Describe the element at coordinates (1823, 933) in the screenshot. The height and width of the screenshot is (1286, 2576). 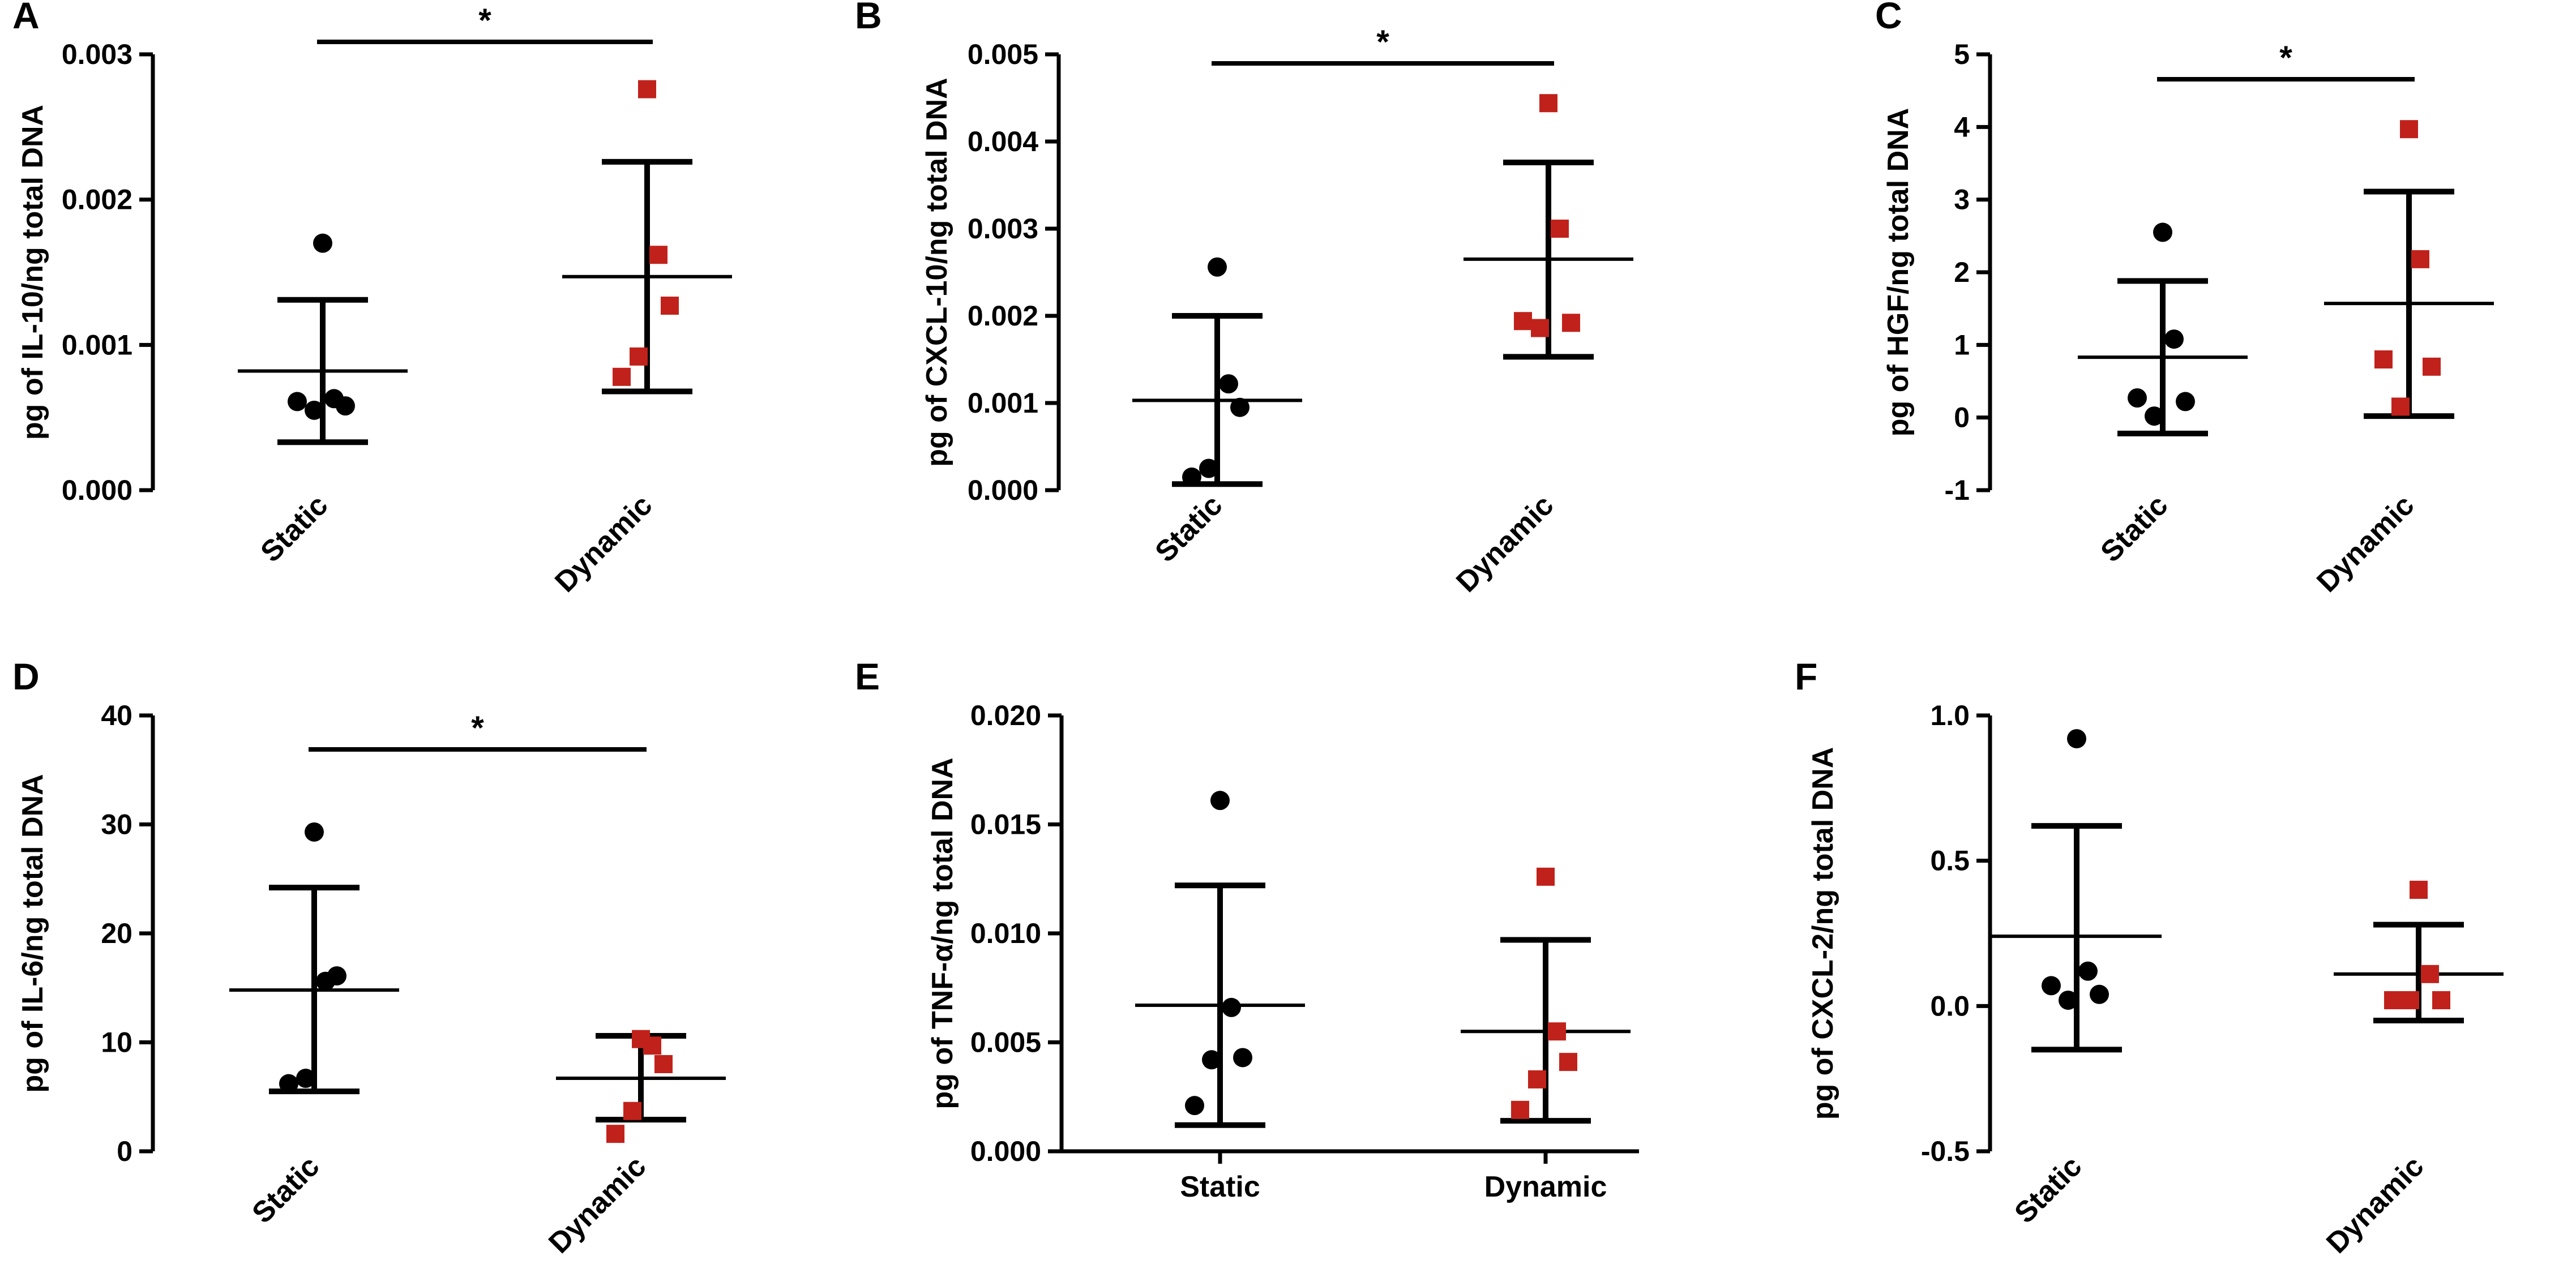
I see `y-axis-label: pg of CXCL-2/ng total DNA` at that location.